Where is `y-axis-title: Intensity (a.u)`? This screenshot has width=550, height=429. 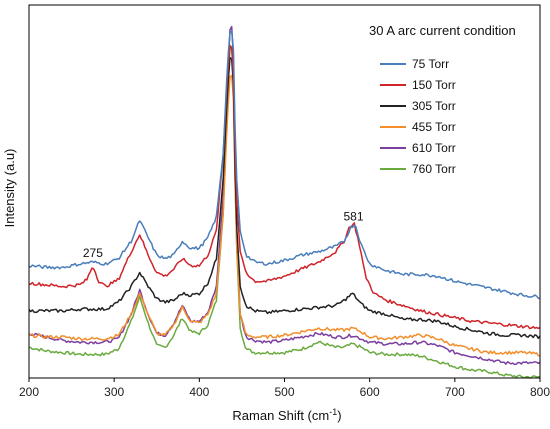
y-axis-title: Intensity (a.u) is located at coordinates (9, 188).